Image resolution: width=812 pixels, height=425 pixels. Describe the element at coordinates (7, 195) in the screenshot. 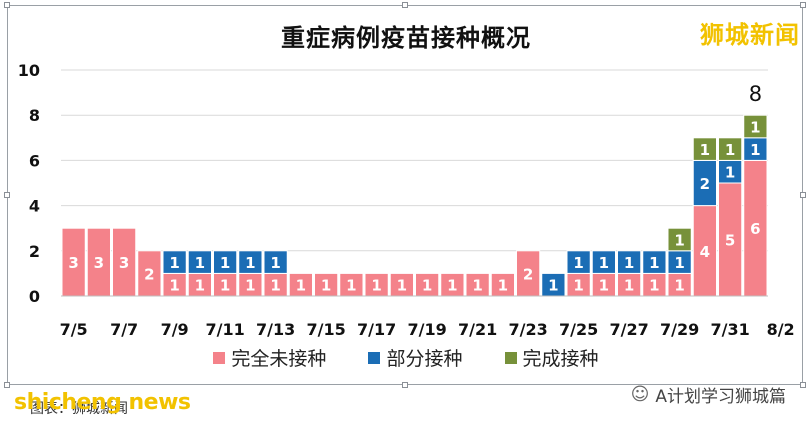

I see `resize-handle-ml` at that location.